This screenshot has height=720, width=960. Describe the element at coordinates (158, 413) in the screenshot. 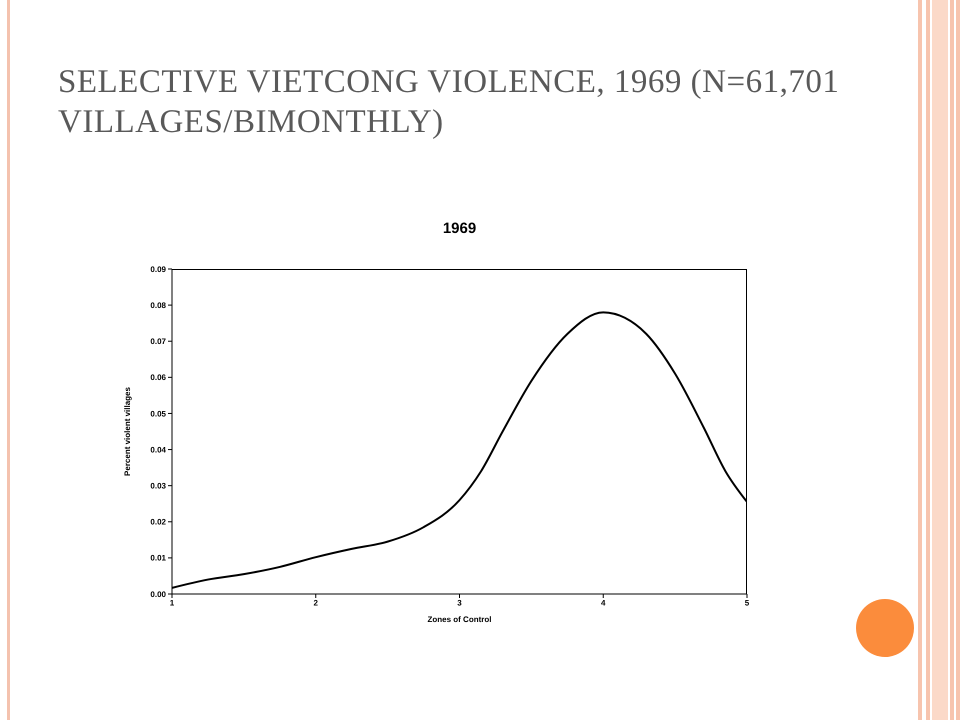

I see `y-tick-label: 0.05` at that location.